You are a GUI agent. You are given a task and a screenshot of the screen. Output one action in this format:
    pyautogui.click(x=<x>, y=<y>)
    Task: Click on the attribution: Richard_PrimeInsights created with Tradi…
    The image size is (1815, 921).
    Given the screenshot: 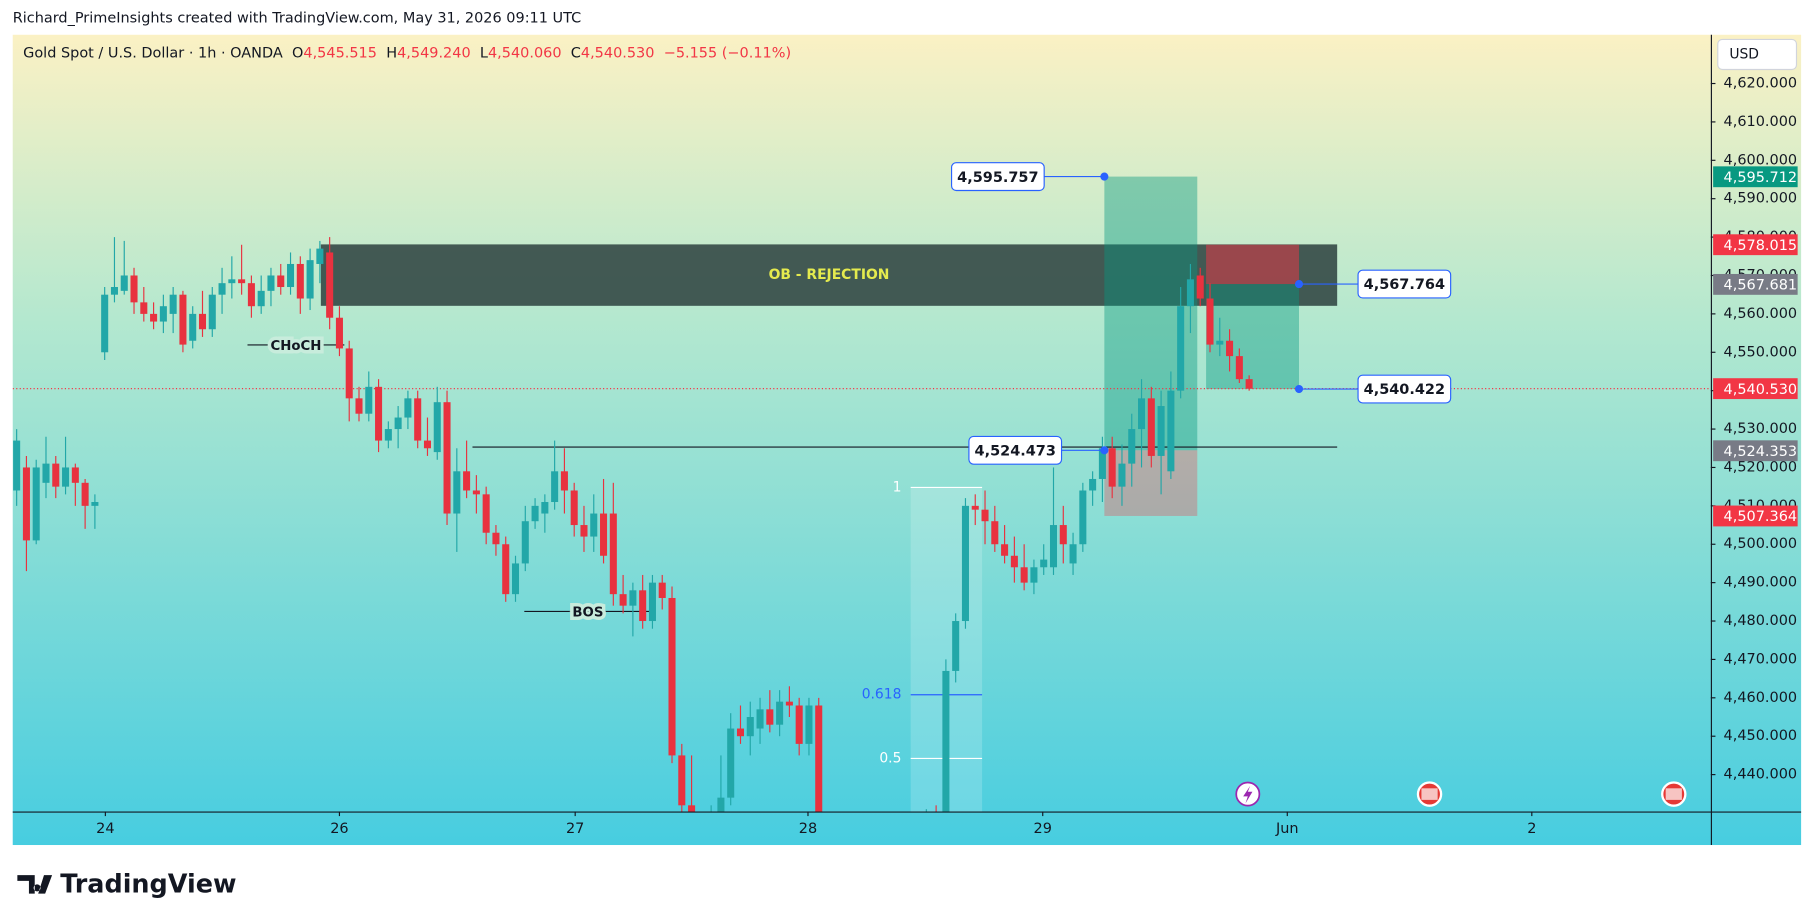 What is the action you would take?
    pyautogui.click(x=297, y=19)
    